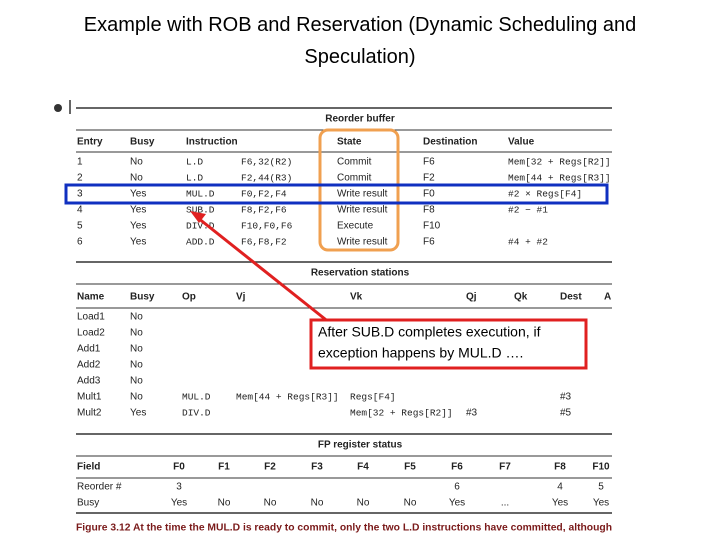  Describe the element at coordinates (359, 190) in the screenshot. I see `state-highlight` at that location.